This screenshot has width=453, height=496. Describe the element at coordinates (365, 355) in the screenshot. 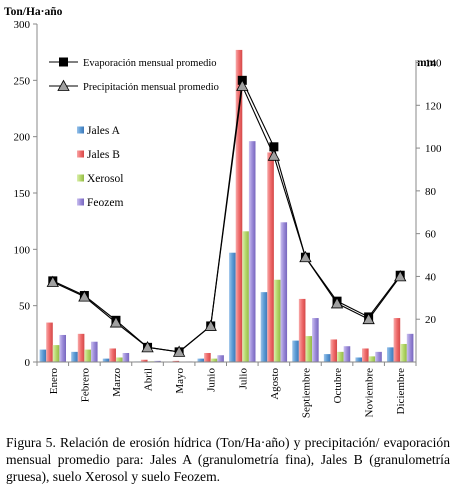

I see `bar-jales-b-noviembre` at that location.